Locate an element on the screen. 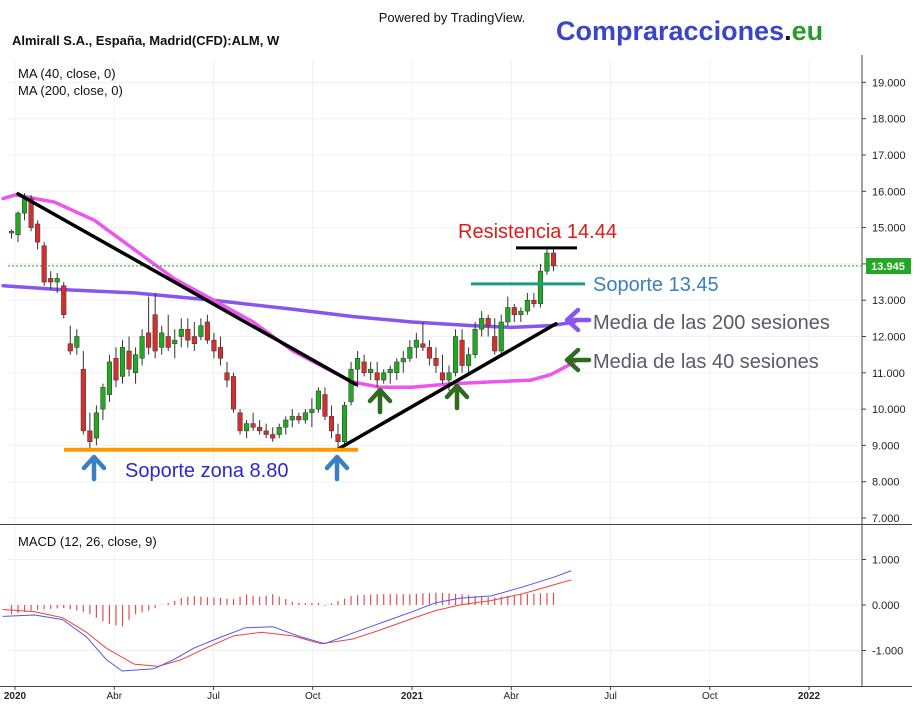 This screenshot has height=707, width=920. time-axis: 2020 Abr Jul Oct 2021 Abr Jul Oct 2022 is located at coordinates (412, 694).